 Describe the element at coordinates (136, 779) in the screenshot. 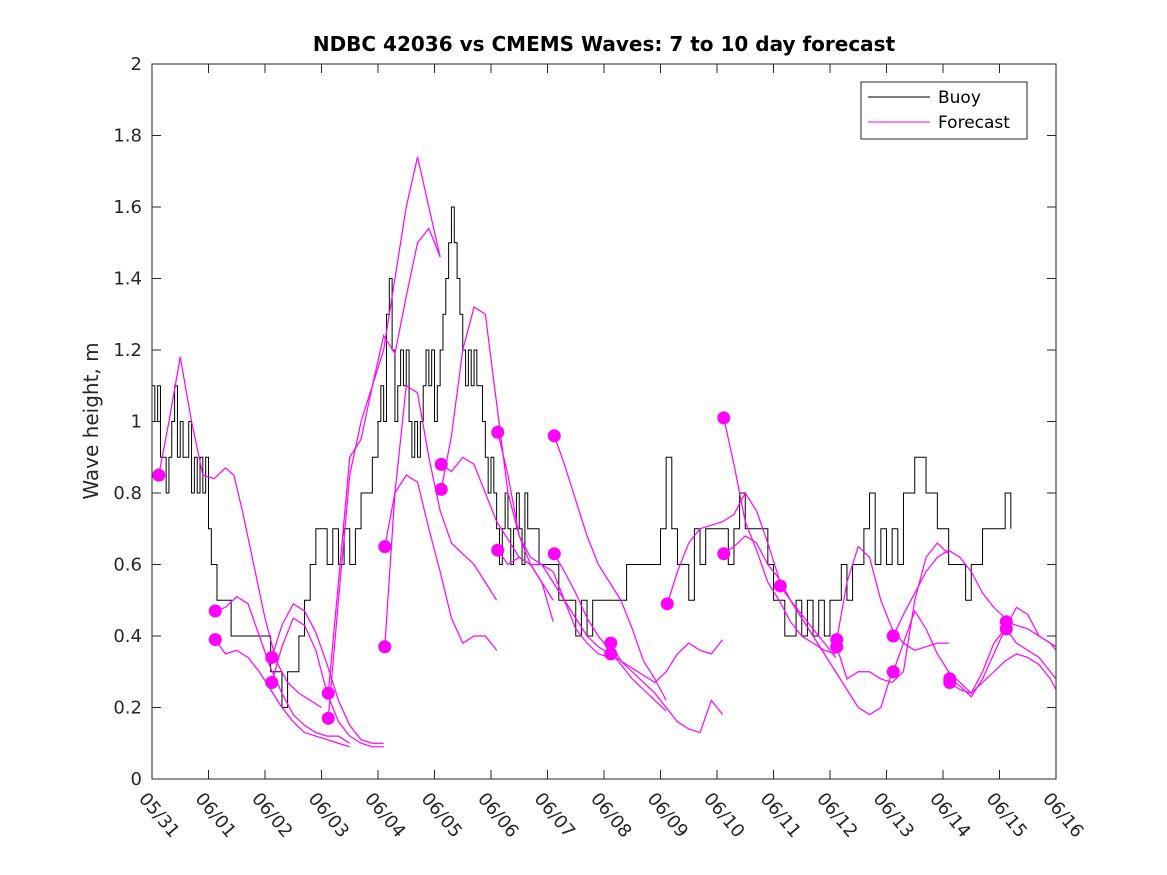

I see `y-tick-label: 0` at that location.